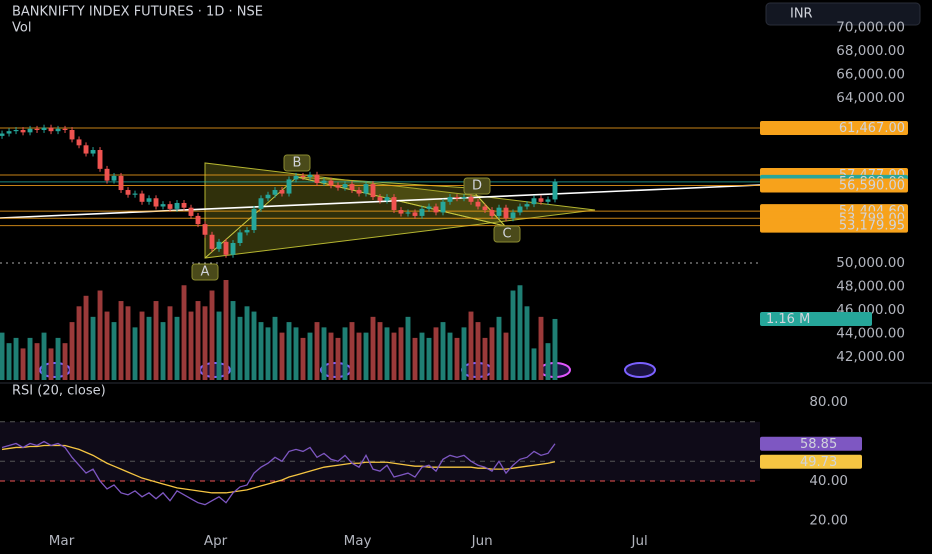 The height and width of the screenshot is (554, 932). What do you see at coordinates (477, 186) in the screenshot?
I see `pattern-label: D` at bounding box center [477, 186].